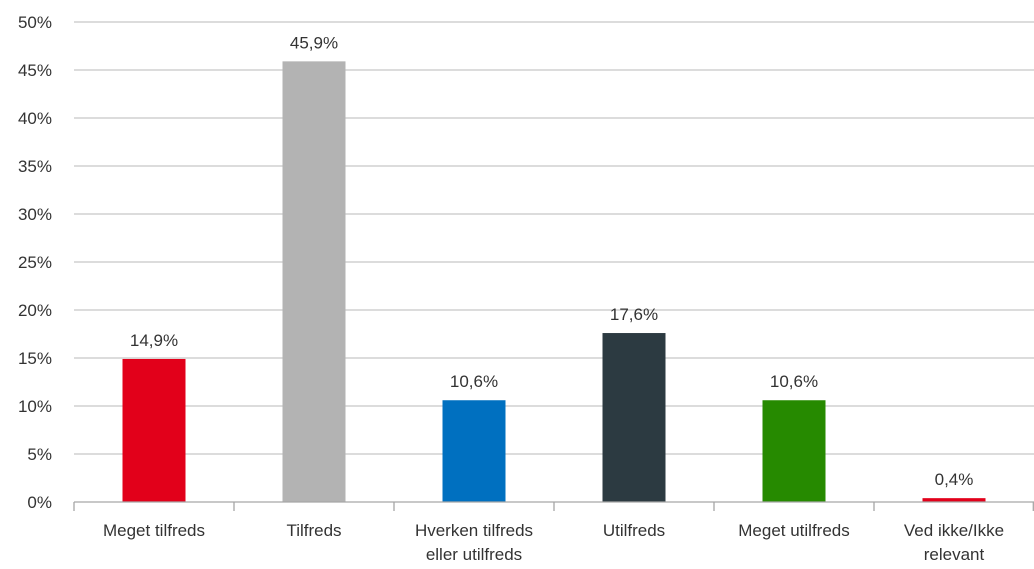  What do you see at coordinates (35, 70) in the screenshot?
I see `y-tick-label: 45%` at bounding box center [35, 70].